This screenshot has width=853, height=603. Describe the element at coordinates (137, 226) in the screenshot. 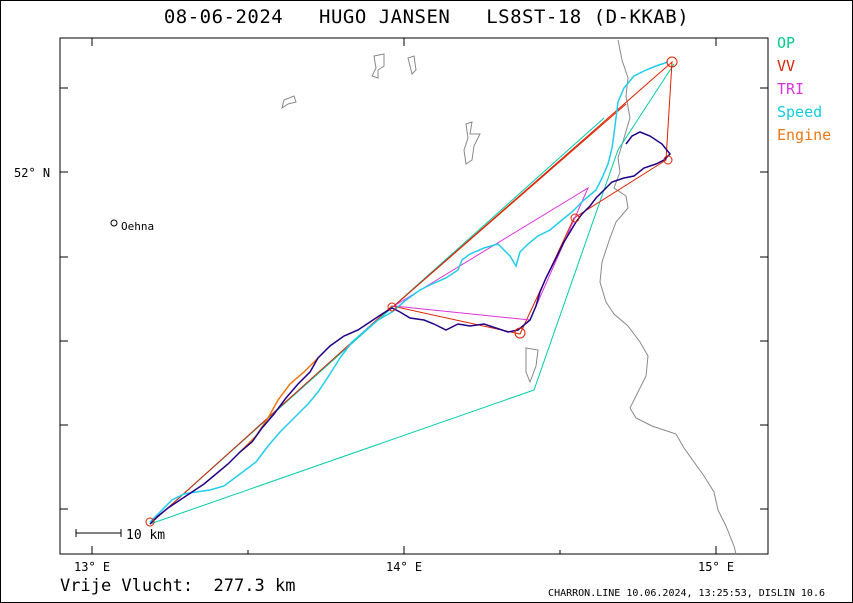

I see `place-label: Oehna` at that location.